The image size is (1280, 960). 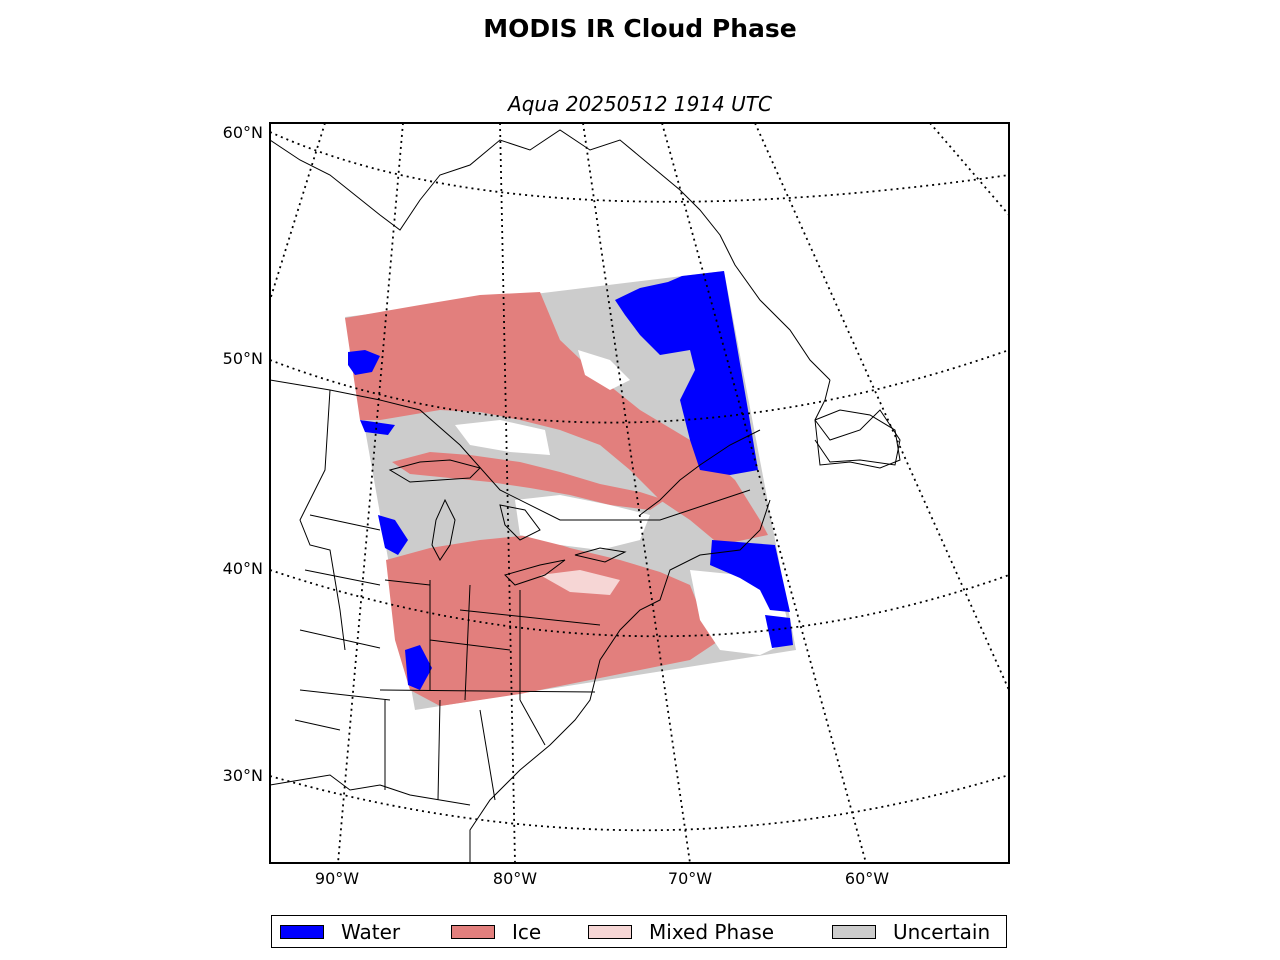 What do you see at coordinates (639, 603) in the screenshot?
I see `parallel-40n` at bounding box center [639, 603].